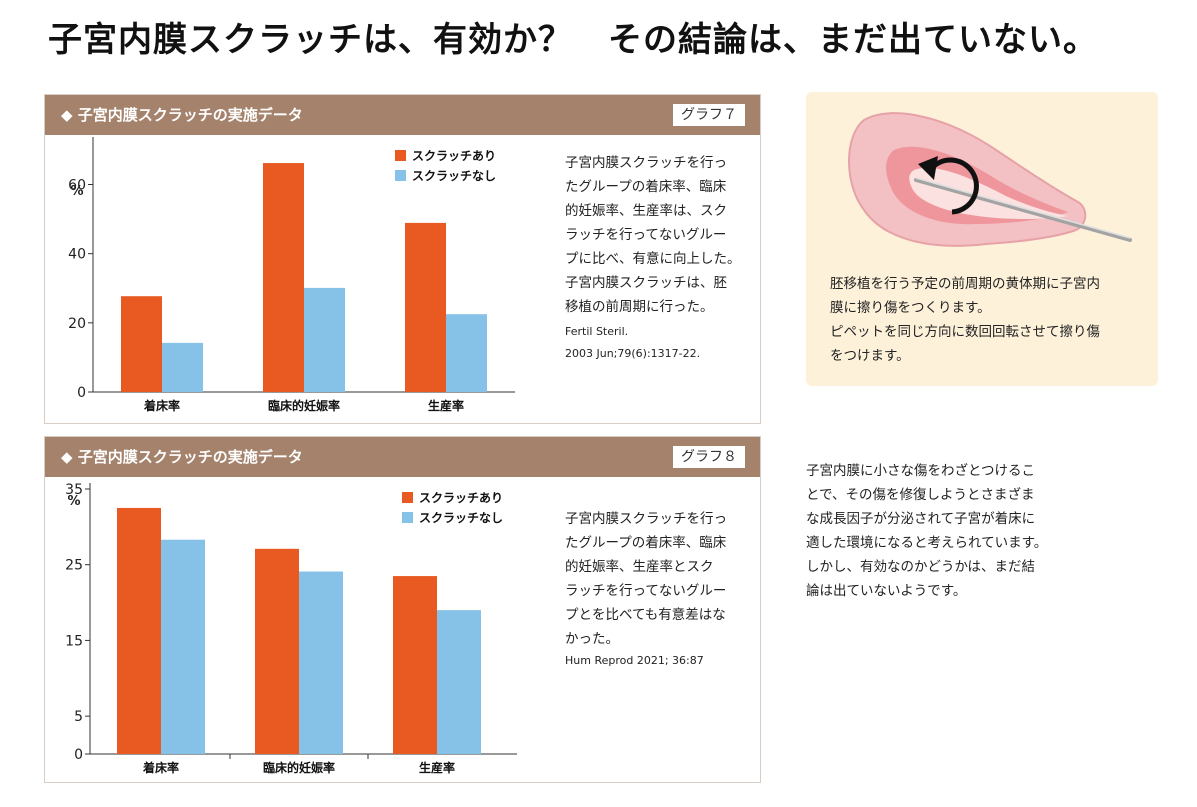 This screenshot has width=1197, height=807. I want to click on description-line: プとを比べても有意差はな, so click(645, 615).